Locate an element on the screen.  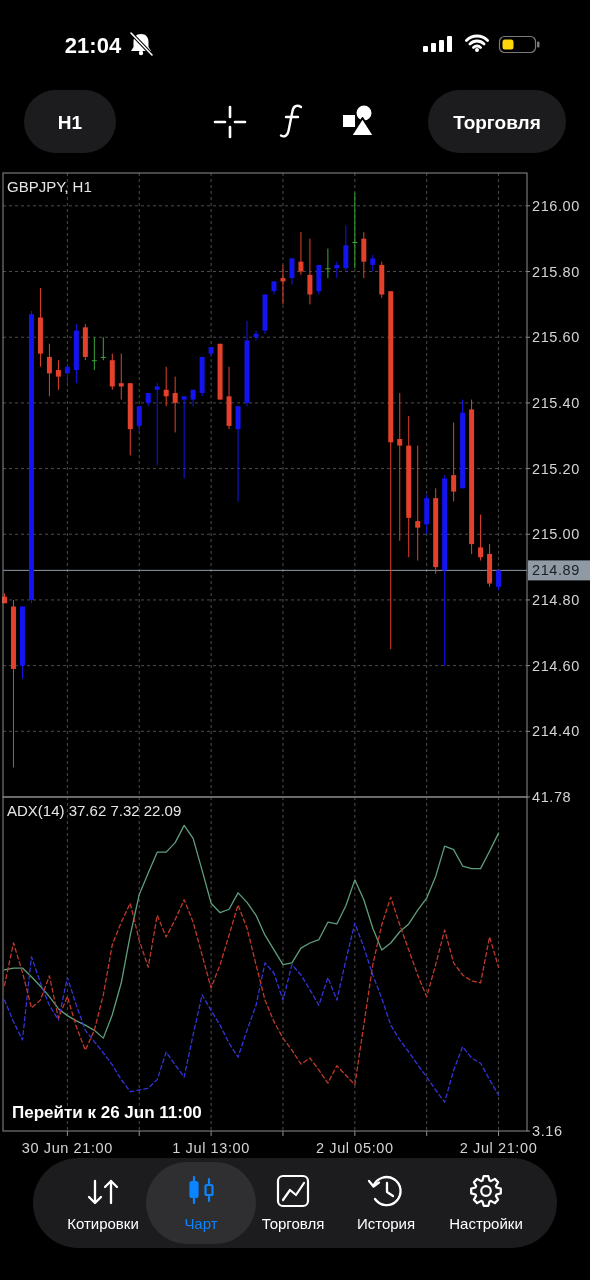
y-tick-label: 215.80 is located at coordinates (556, 271).